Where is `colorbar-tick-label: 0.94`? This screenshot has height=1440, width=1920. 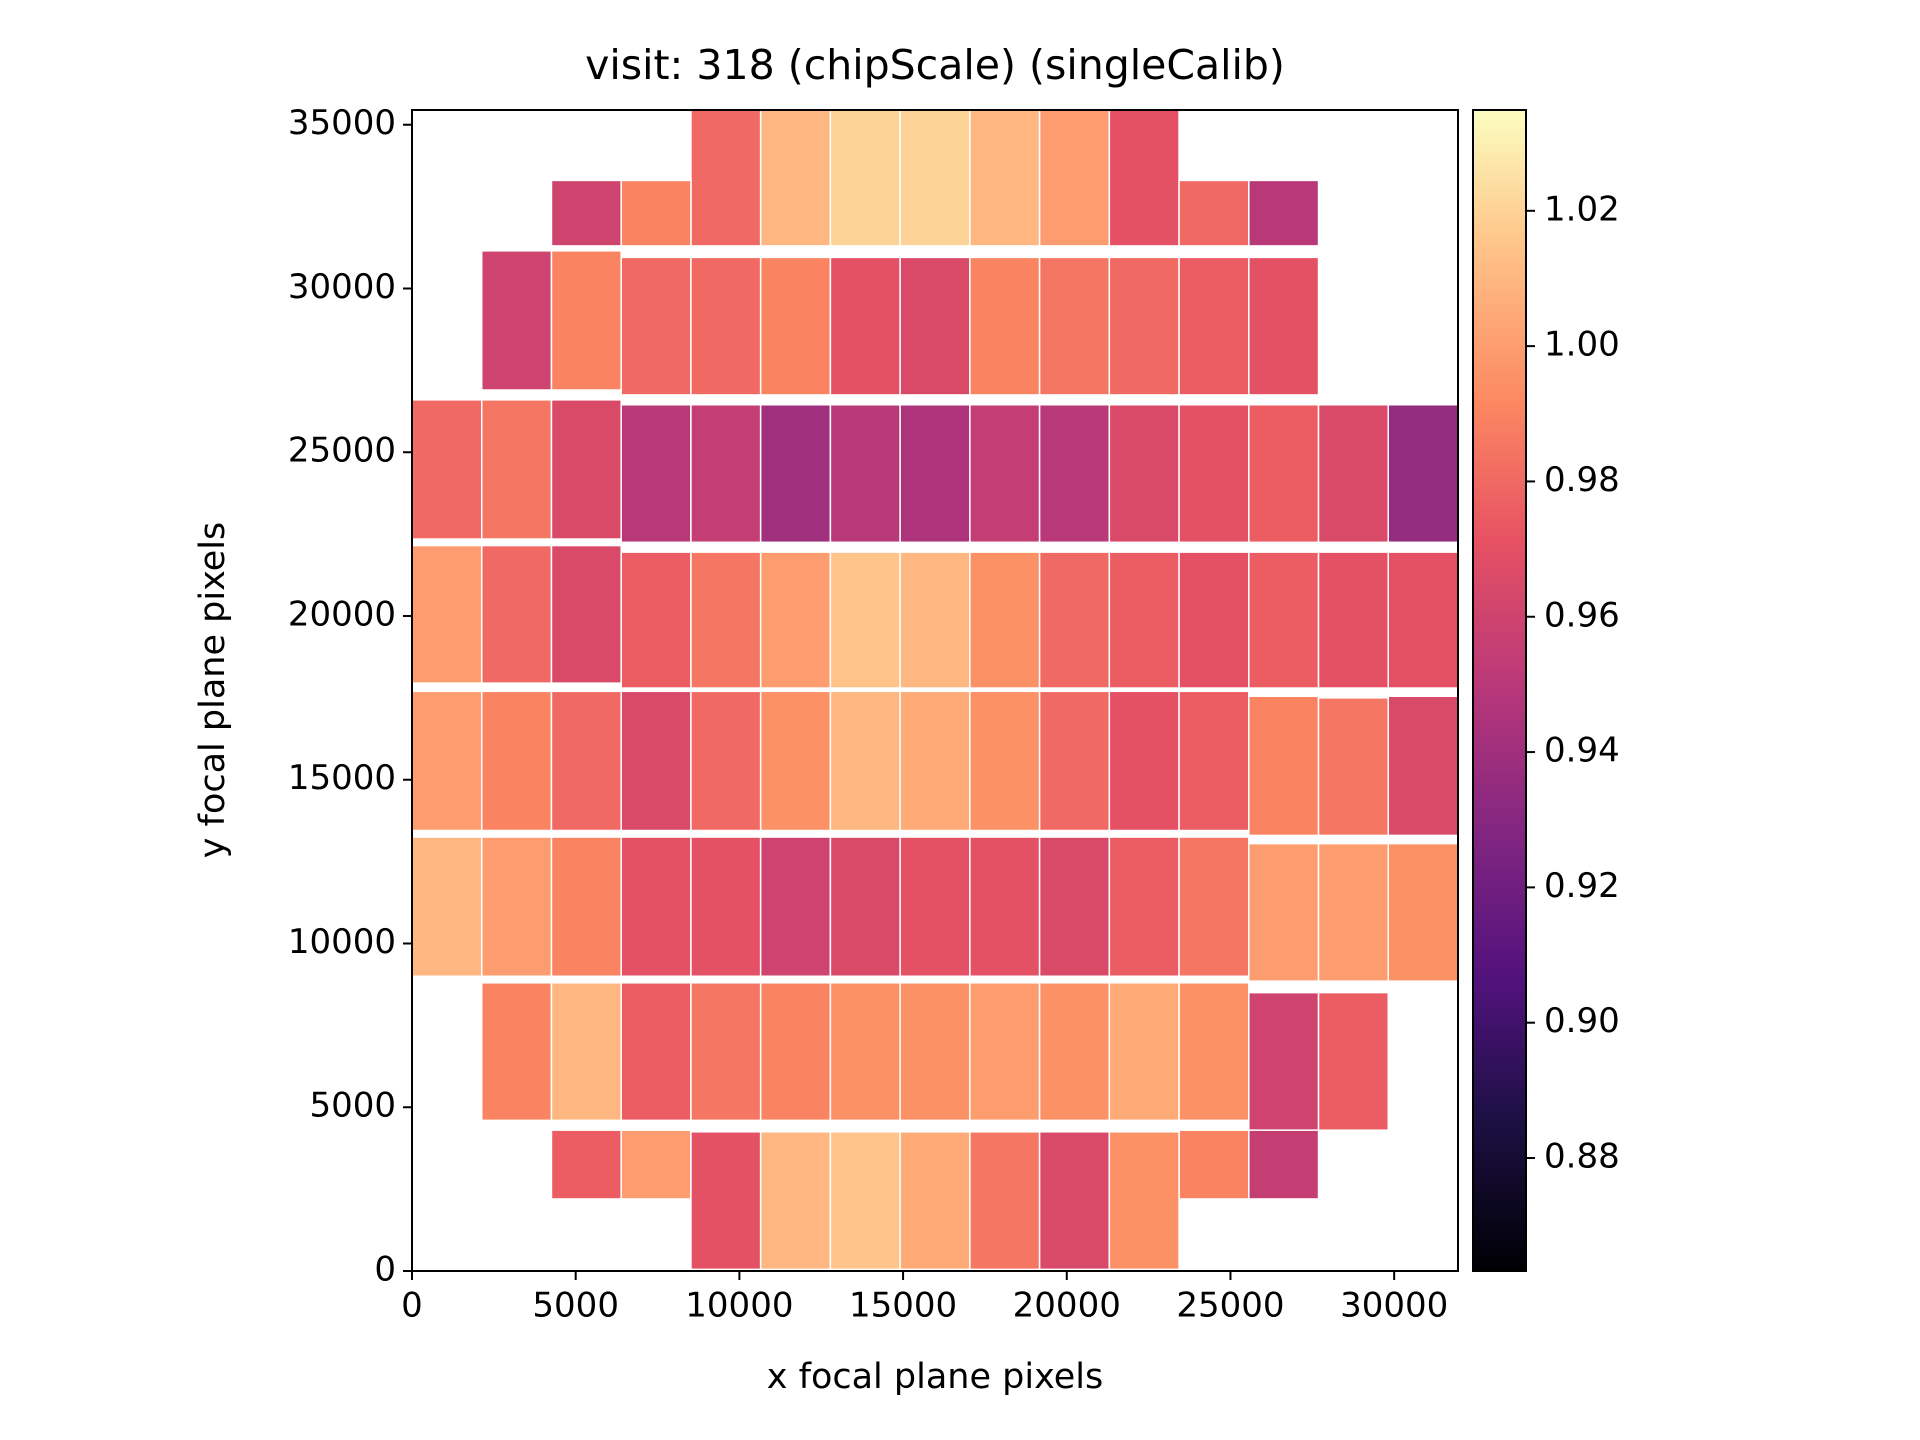
colorbar-tick-label: 0.94 is located at coordinates (1582, 751).